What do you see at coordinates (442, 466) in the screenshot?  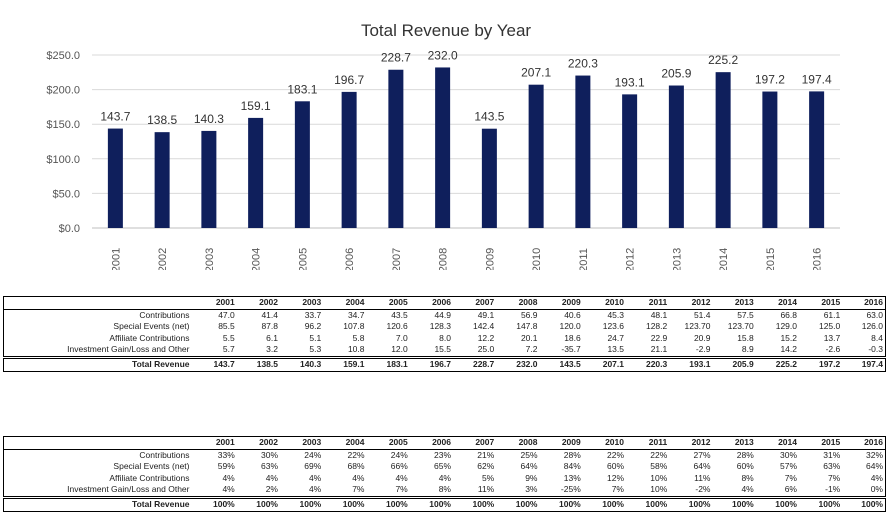 I see `table-cell: 65%` at bounding box center [442, 466].